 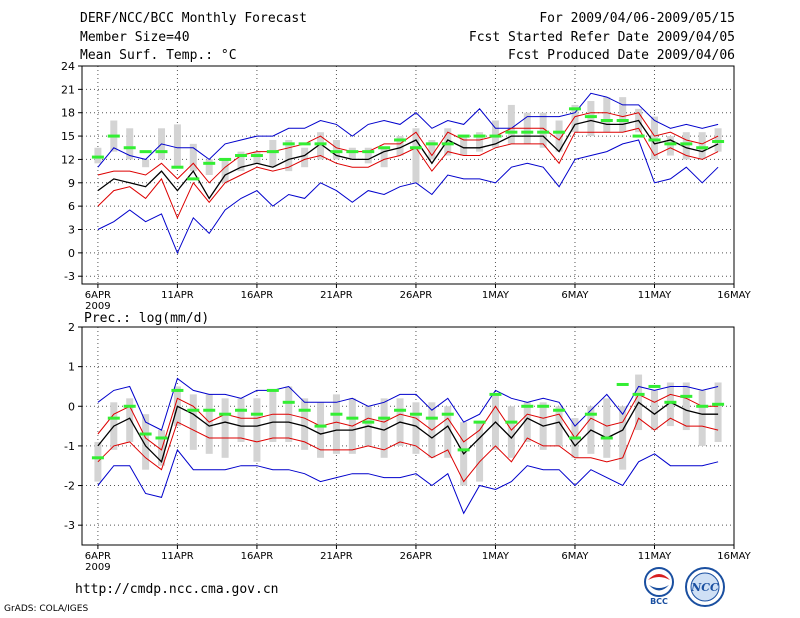 What do you see at coordinates (146, 318) in the screenshot?
I see `p2-panel-title: Prec.: log(mm/d)` at bounding box center [146, 318].